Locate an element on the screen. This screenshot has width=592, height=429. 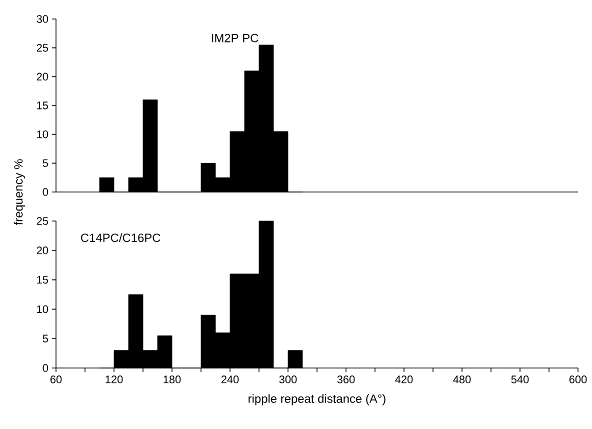
x-tick-label: 60 is located at coordinates (56, 380).